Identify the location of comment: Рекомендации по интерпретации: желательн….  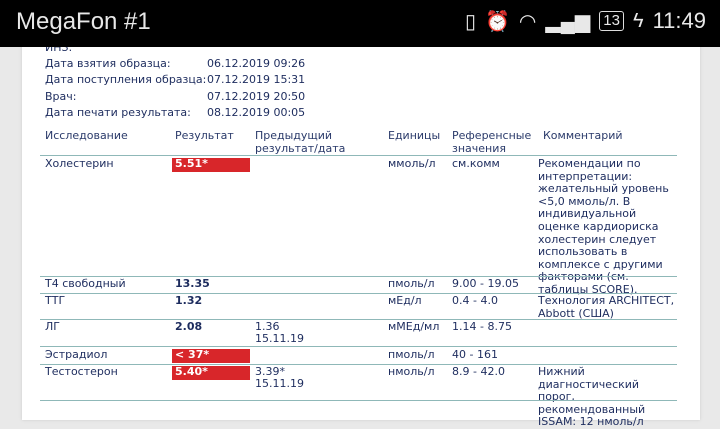
(603, 226).